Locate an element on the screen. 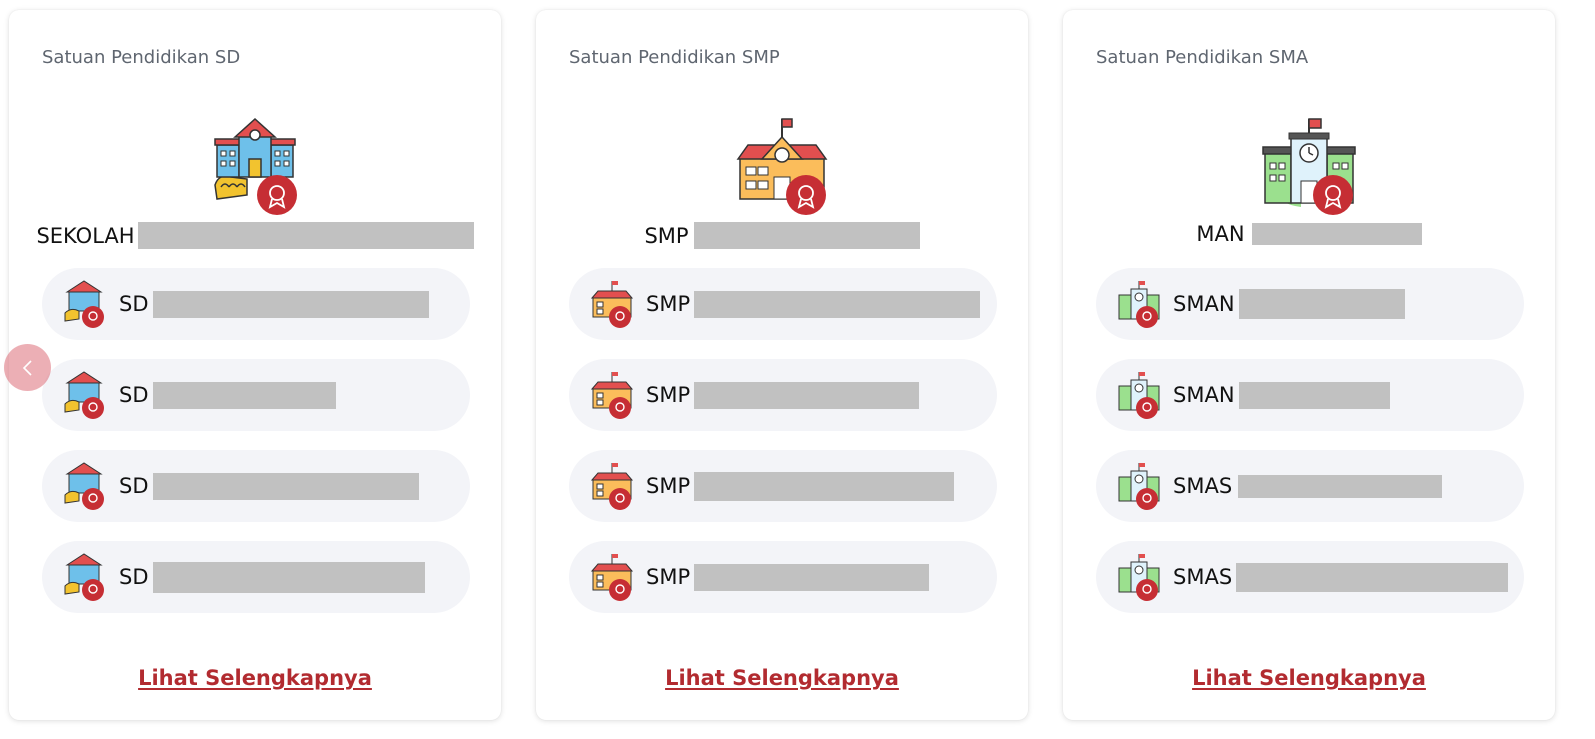 The width and height of the screenshot is (1595, 739). featured-school: SEKOLAH is located at coordinates (255, 235).